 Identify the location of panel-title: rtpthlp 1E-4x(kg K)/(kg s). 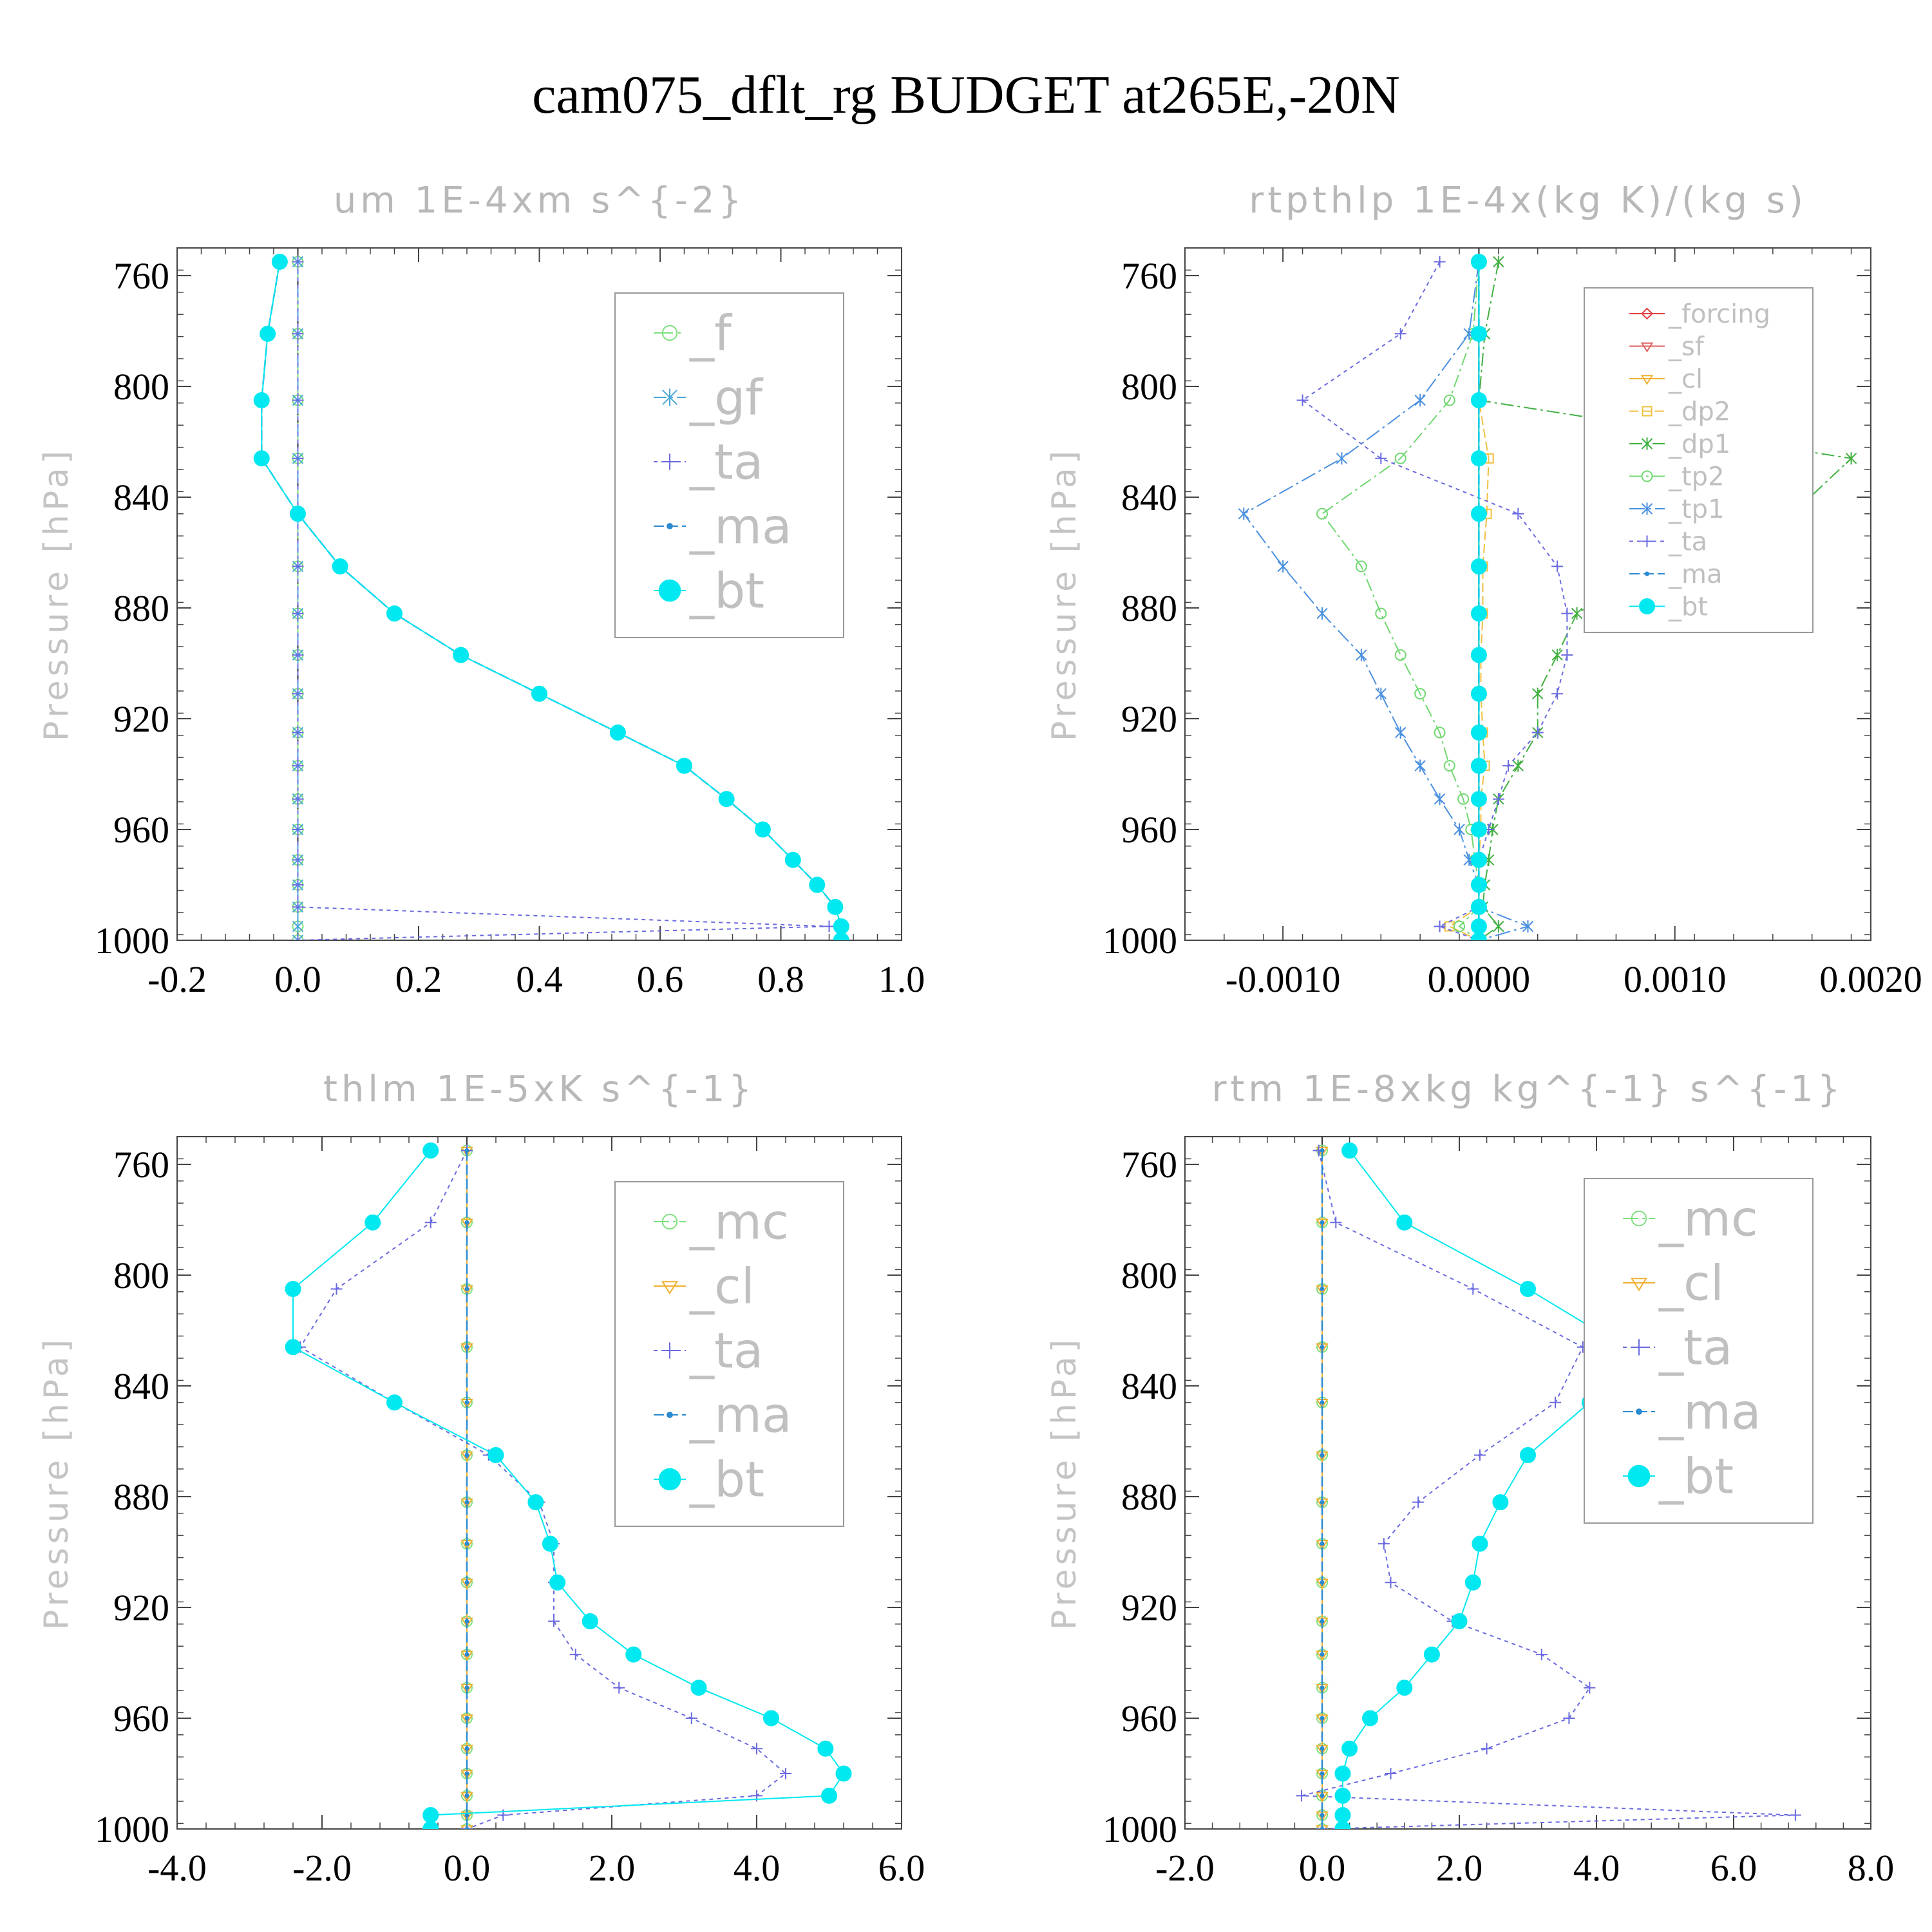
(1528, 201).